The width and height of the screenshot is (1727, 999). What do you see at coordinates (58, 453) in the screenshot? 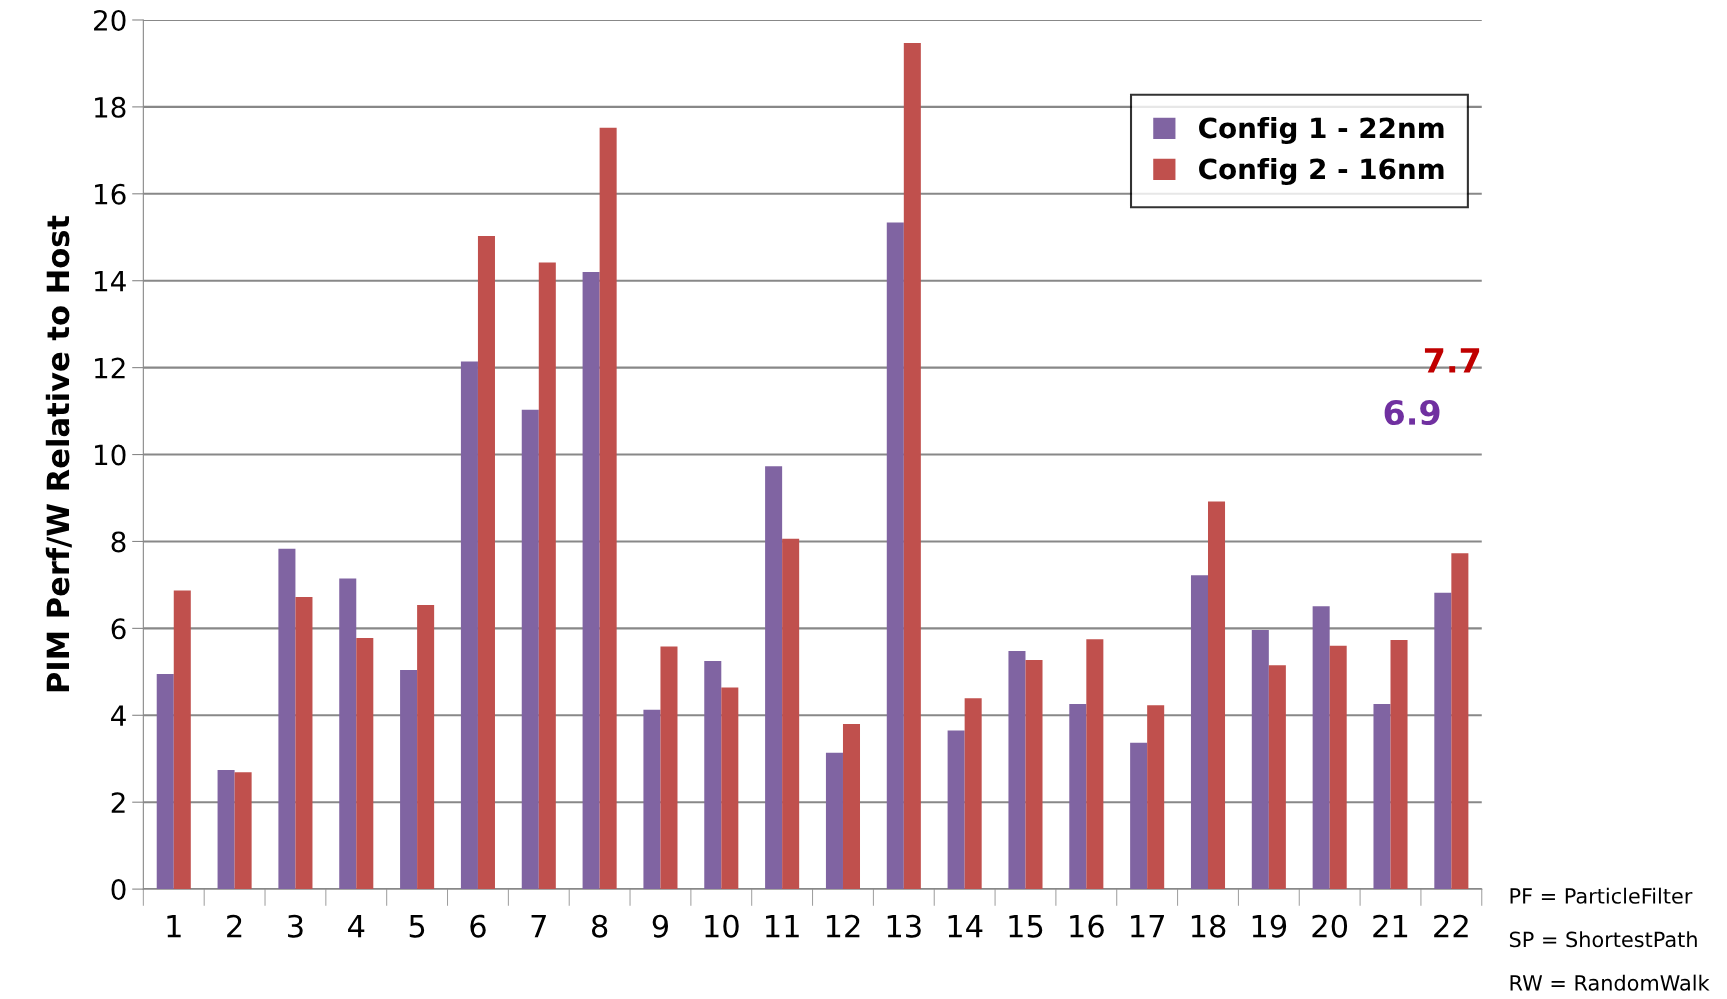
I see `y-axis-title: PIM Perf/W Relative to Host` at bounding box center [58, 453].